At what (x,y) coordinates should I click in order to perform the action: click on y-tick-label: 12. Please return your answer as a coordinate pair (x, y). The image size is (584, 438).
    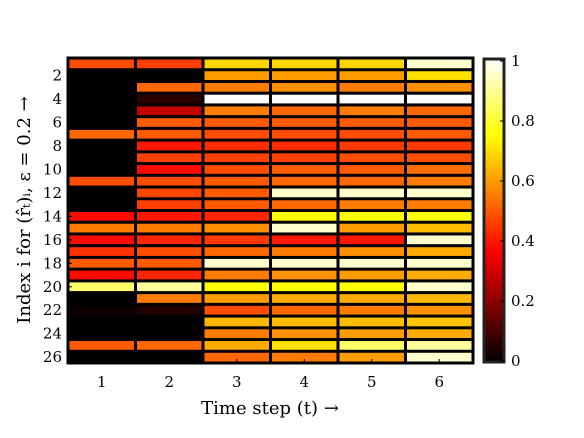
    Looking at the image, I should click on (52, 193).